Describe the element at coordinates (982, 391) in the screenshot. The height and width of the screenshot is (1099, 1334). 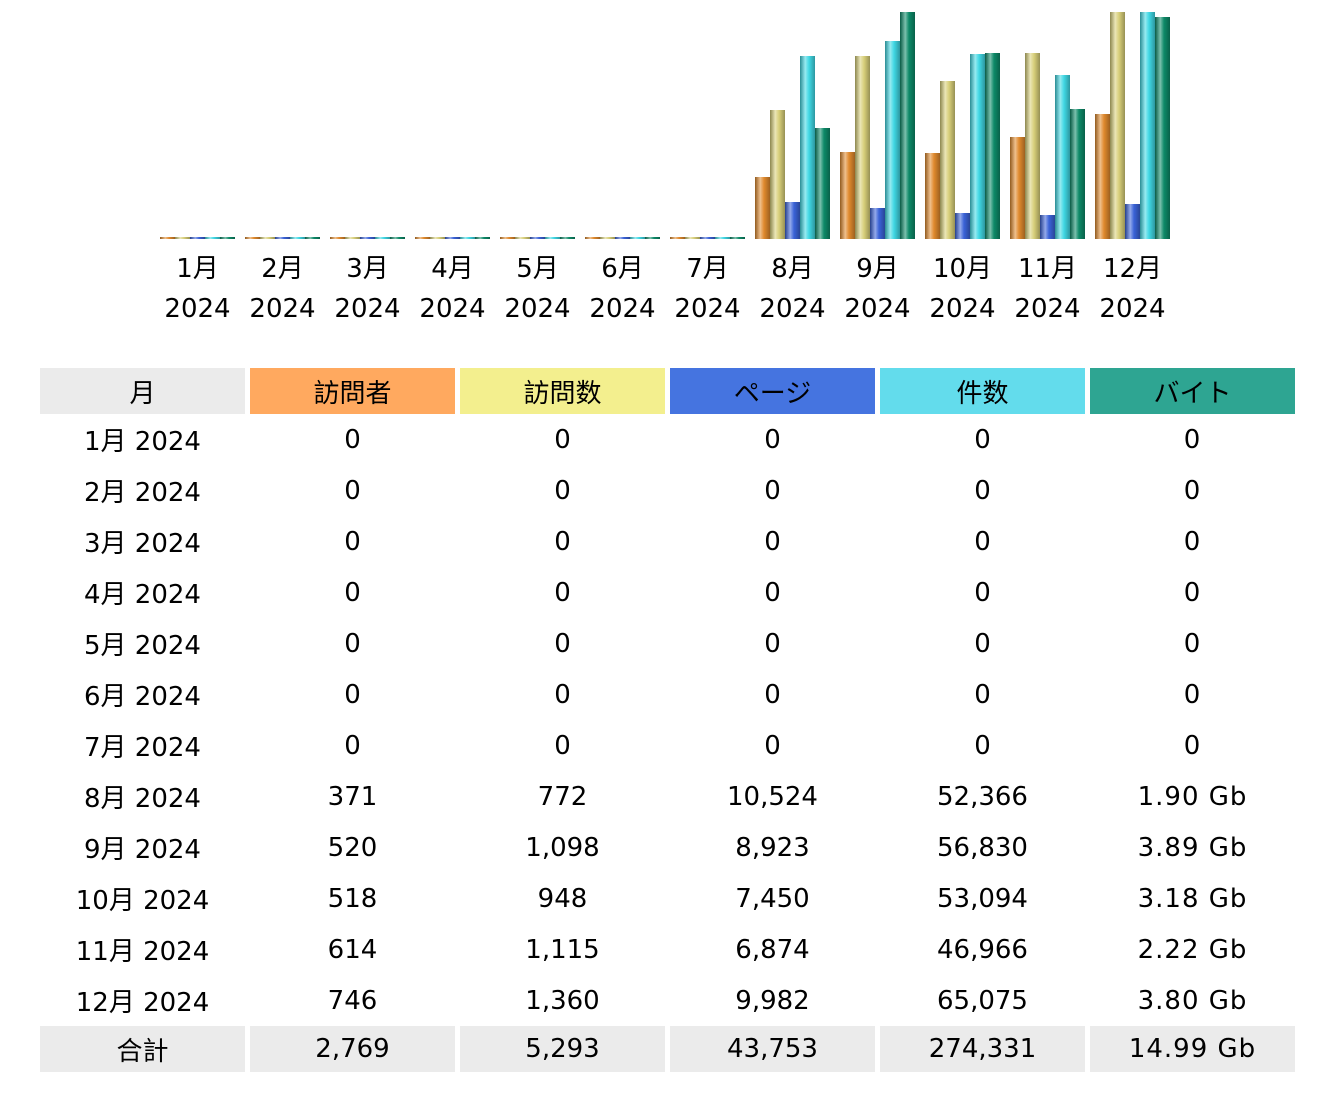
I see `header-hits: 件数` at that location.